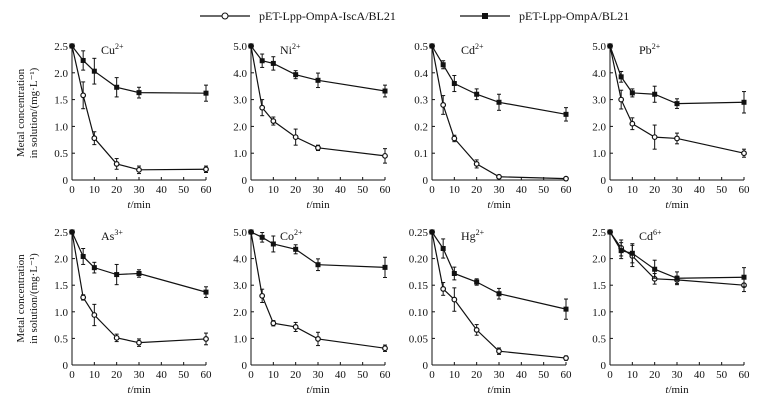  What do you see at coordinates (240, 313) in the screenshot?
I see `y-tick-label: 2.0` at bounding box center [240, 313].